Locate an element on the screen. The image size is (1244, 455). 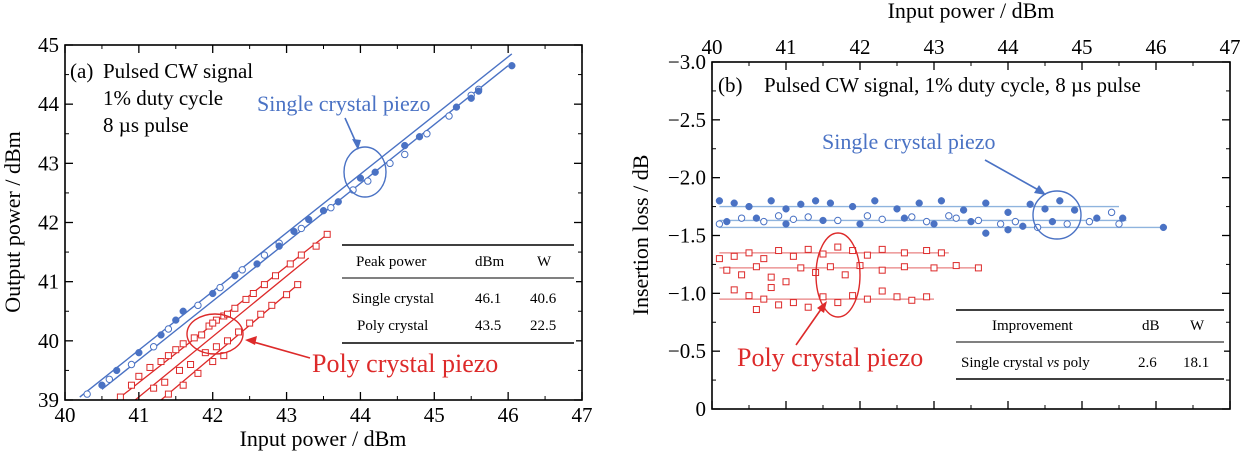
panel-a-table-r1c1: 43.5 is located at coordinates (488, 326).